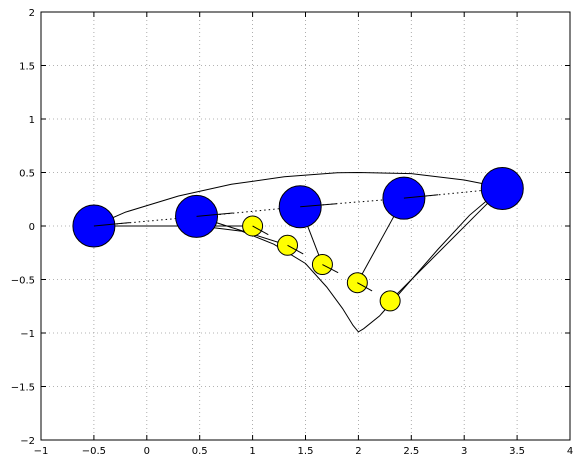 Image resolution: width=584 pixels, height=461 pixels. I want to click on y-tick-label: 1, so click(32, 120).